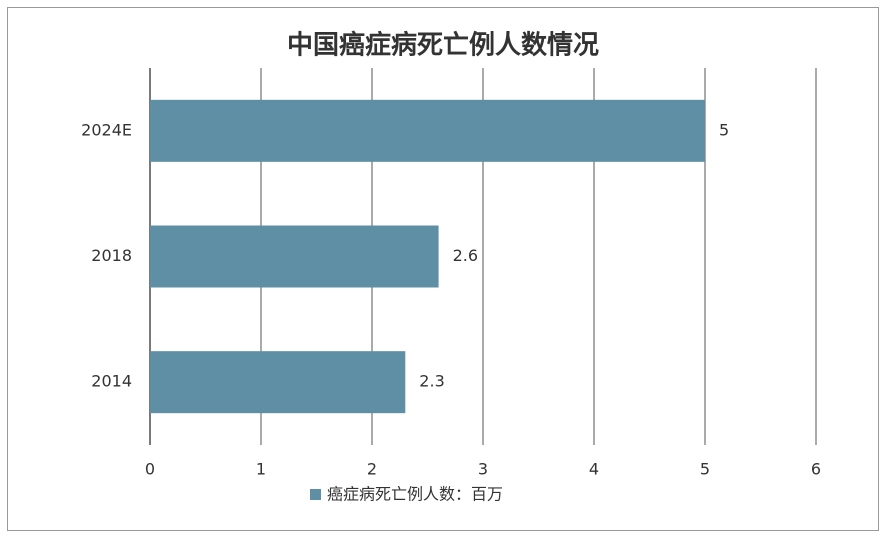 The width and height of the screenshot is (887, 539). I want to click on x-tick-label: 1, so click(261, 469).